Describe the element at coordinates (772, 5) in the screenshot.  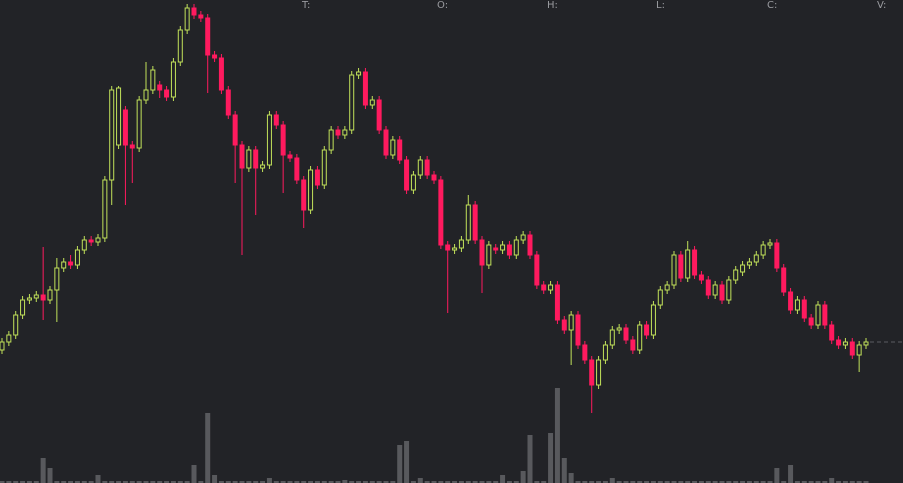
I see `header-label: C:` at that location.